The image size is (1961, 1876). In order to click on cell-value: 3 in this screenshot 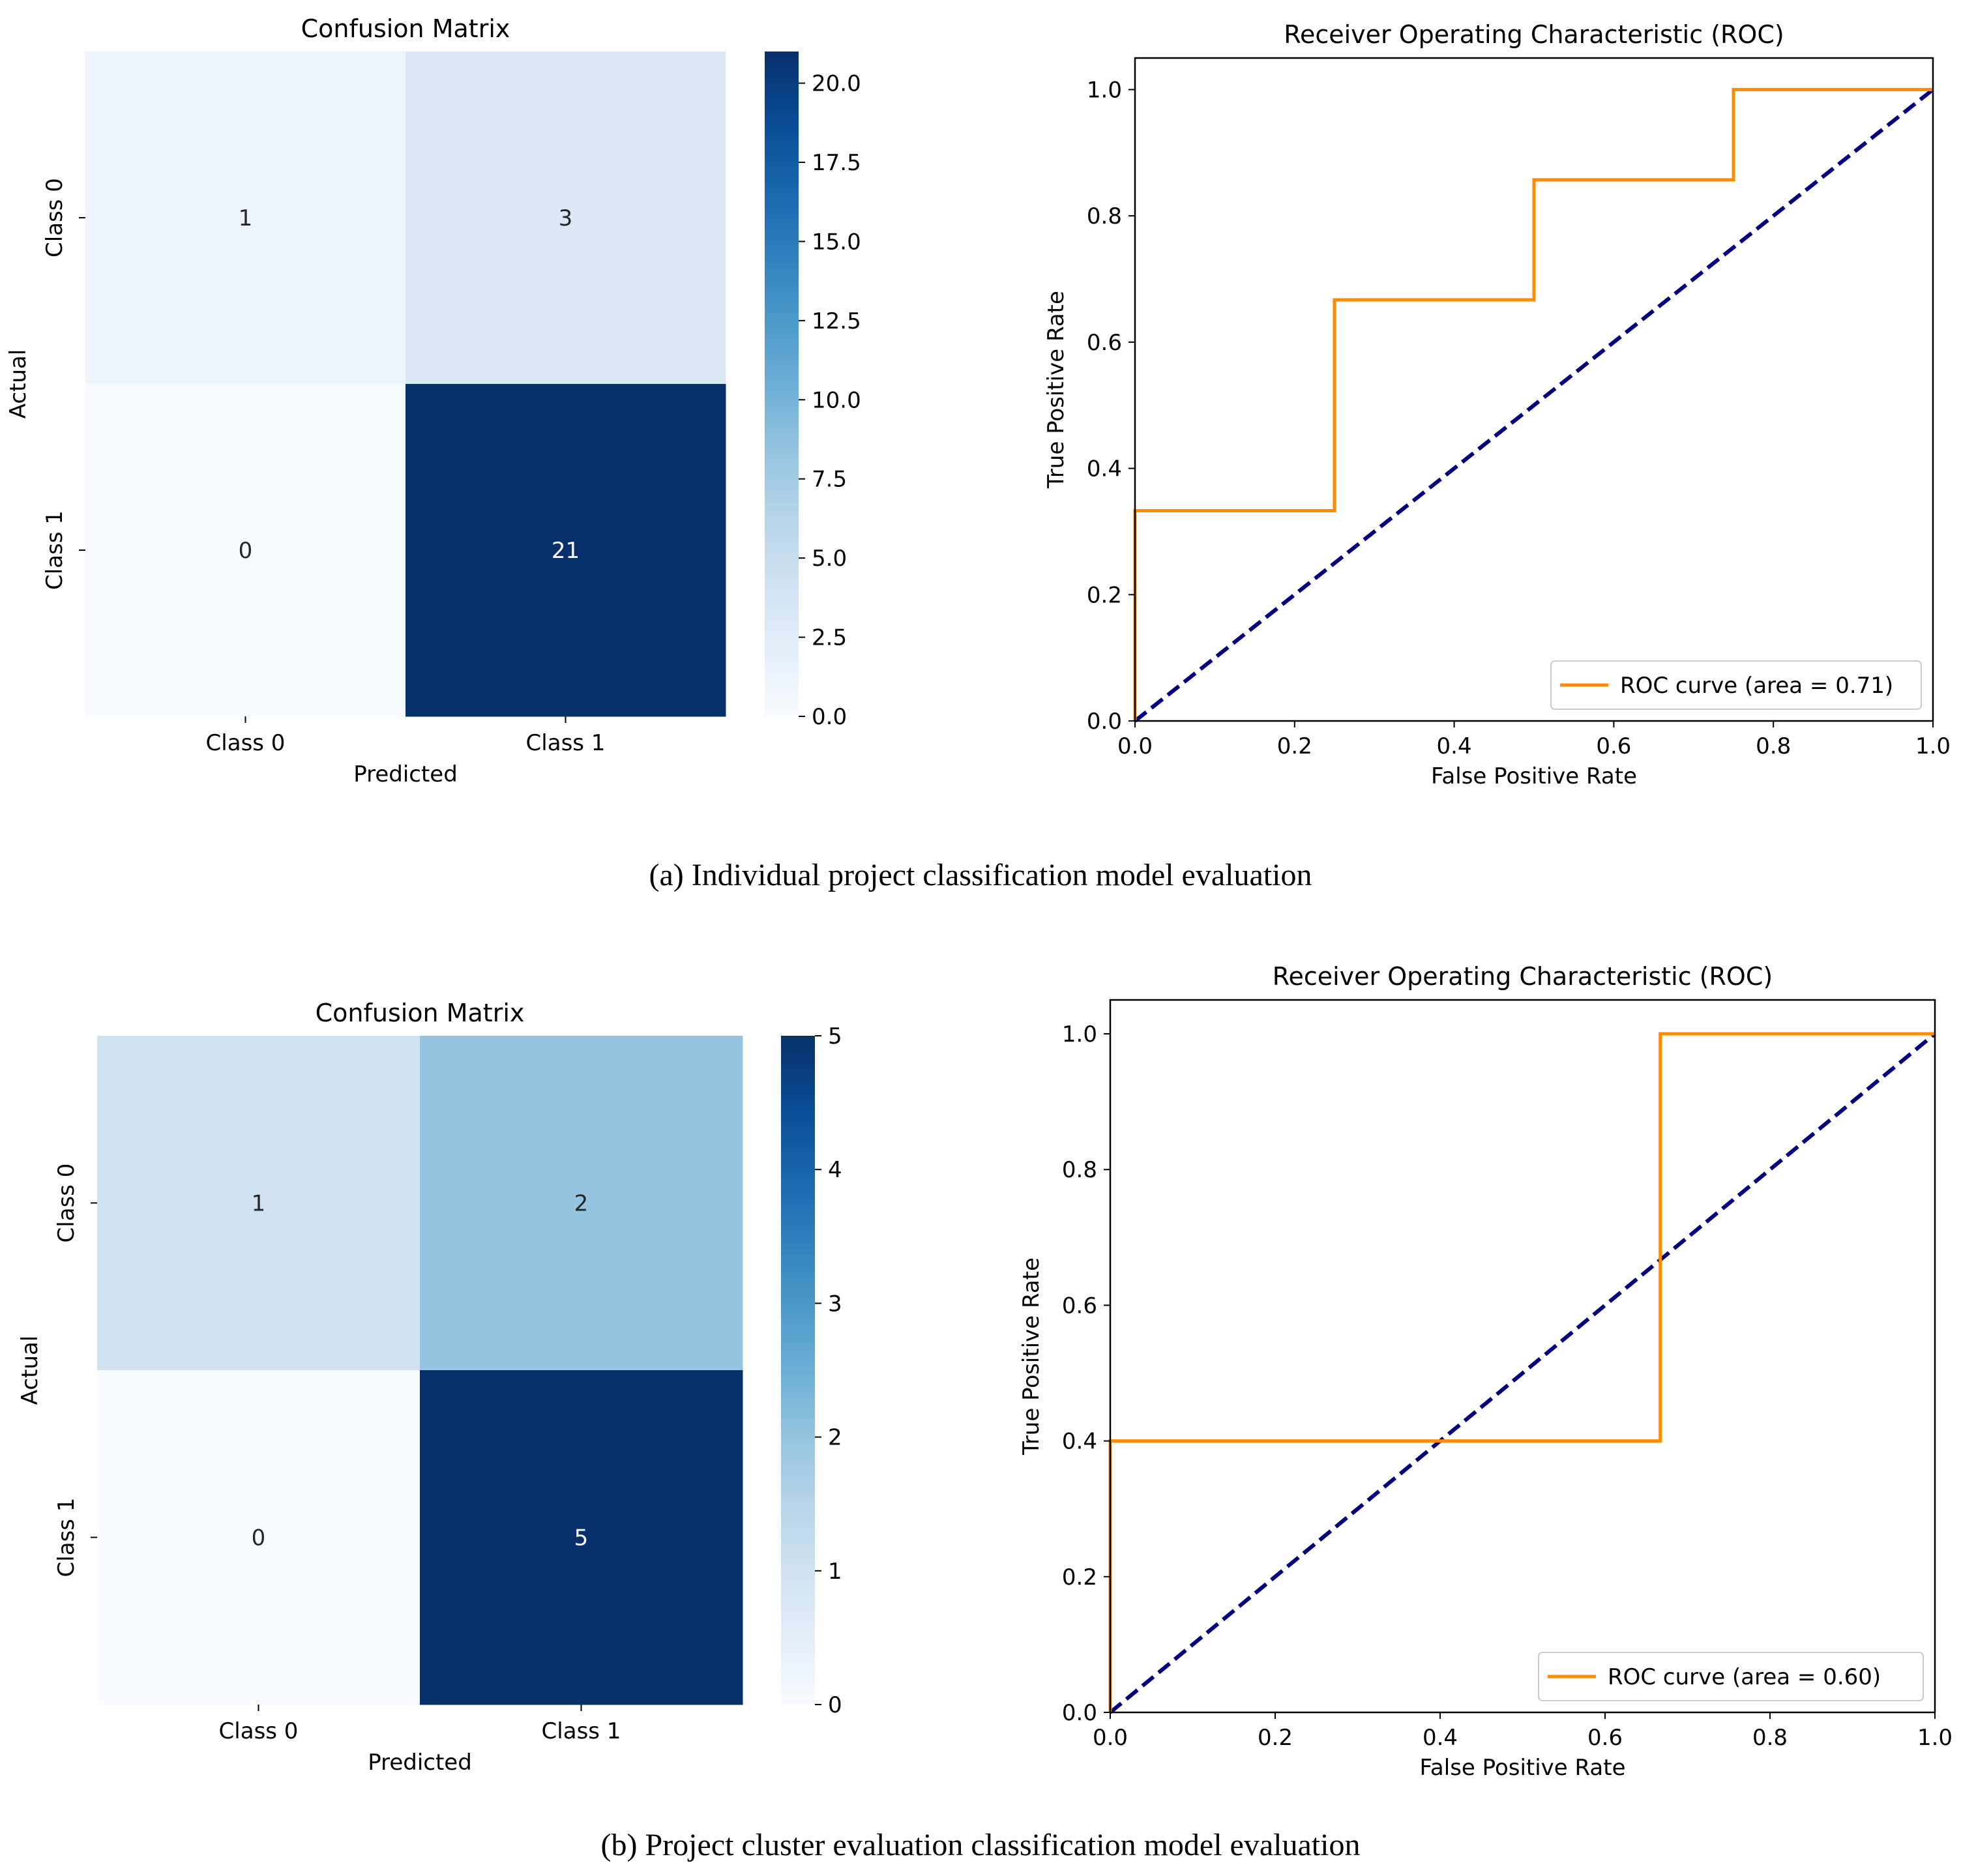, I will do `click(566, 218)`.